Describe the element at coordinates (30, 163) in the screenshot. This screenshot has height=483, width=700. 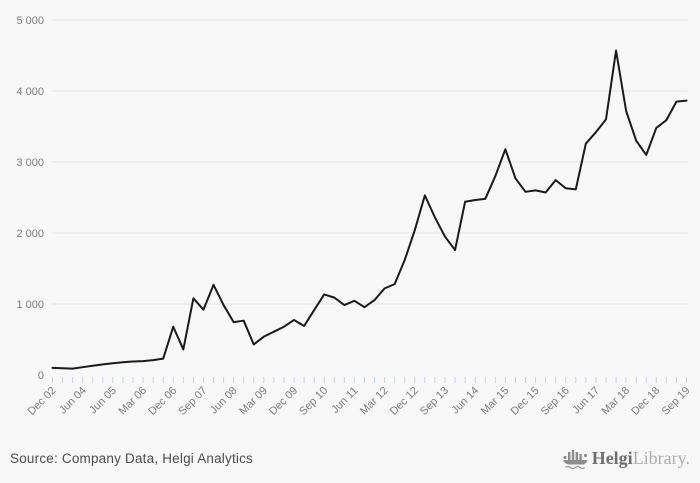
I see `svg-text: 3 000` at that location.